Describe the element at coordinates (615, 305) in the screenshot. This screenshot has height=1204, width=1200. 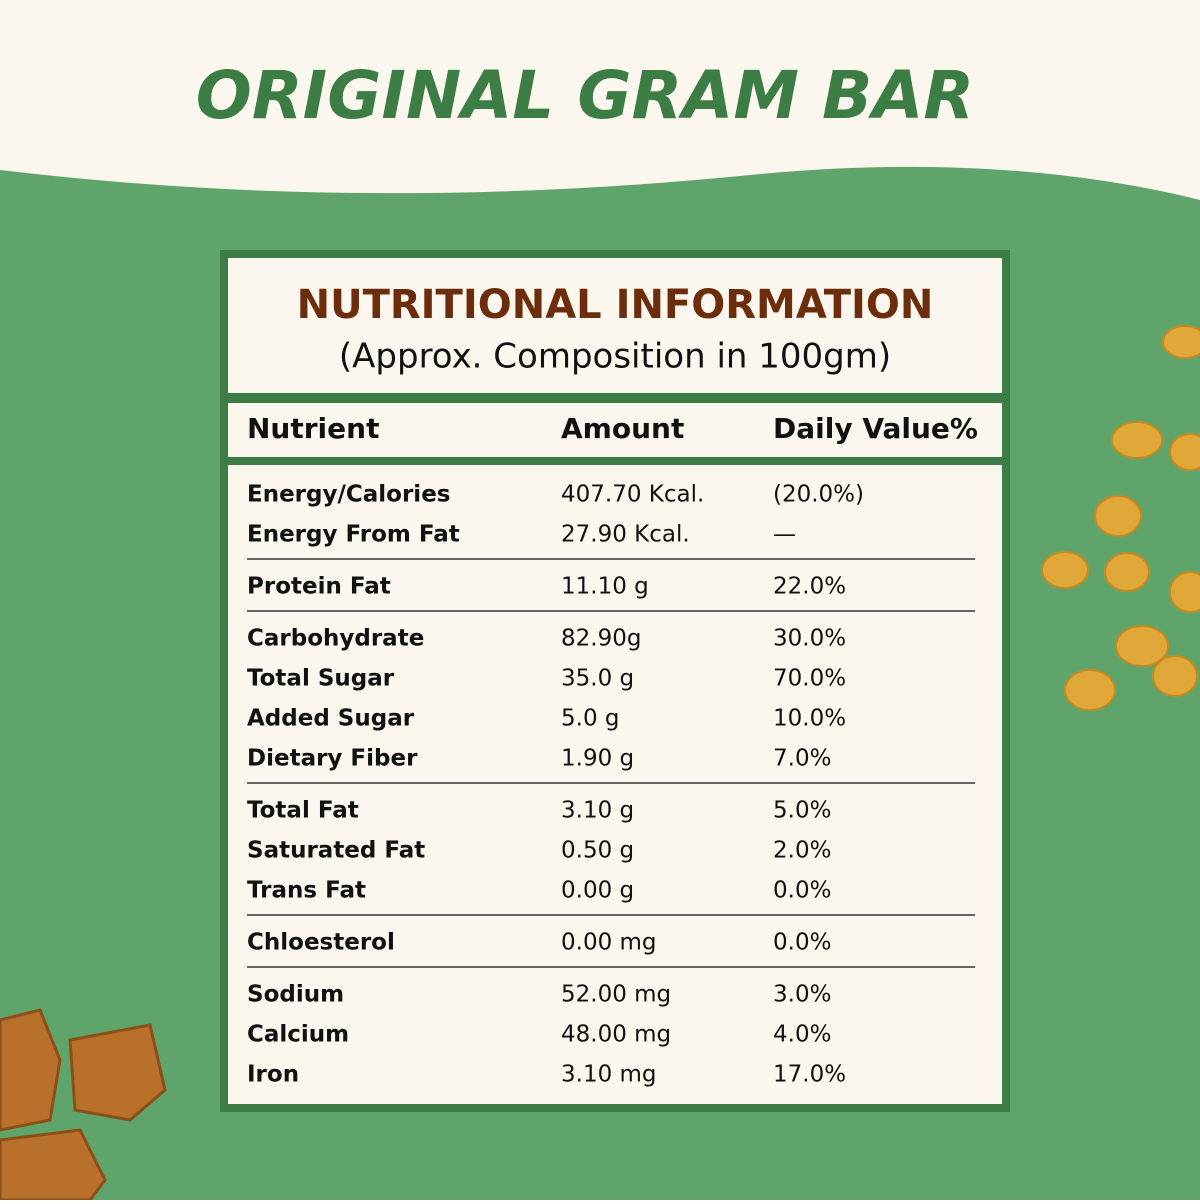
I see `heading: NUTRITIONAL INFORMATION` at that location.